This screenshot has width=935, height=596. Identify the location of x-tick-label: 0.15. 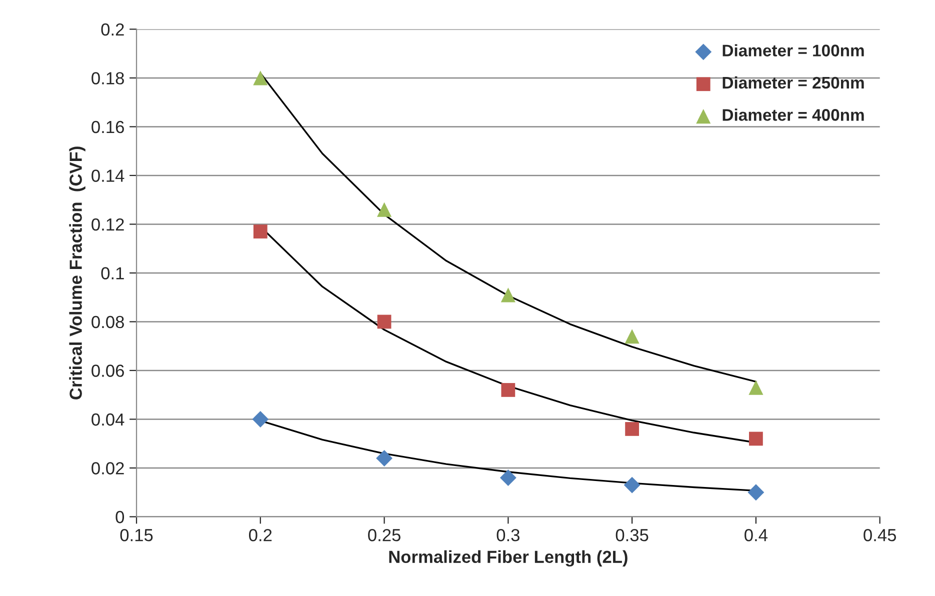
(136, 535).